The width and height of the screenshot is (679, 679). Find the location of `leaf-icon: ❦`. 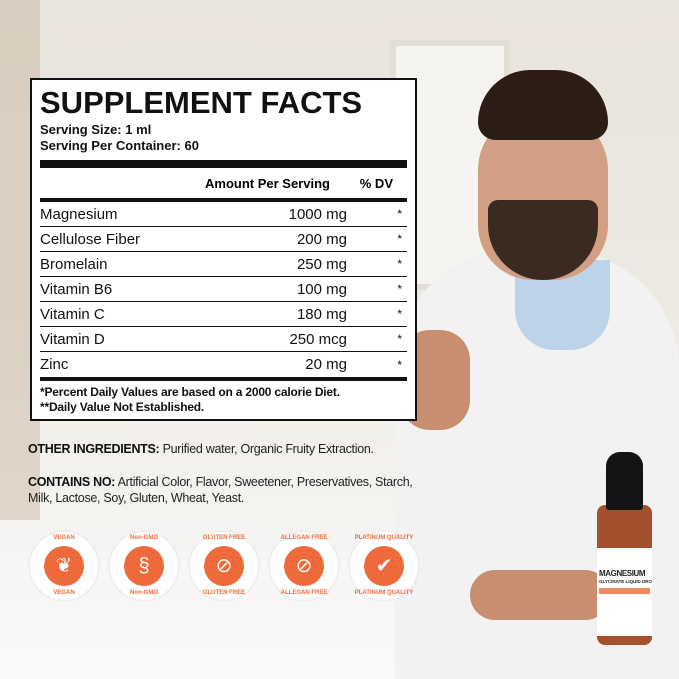

leaf-icon: ❦ is located at coordinates (64, 566).